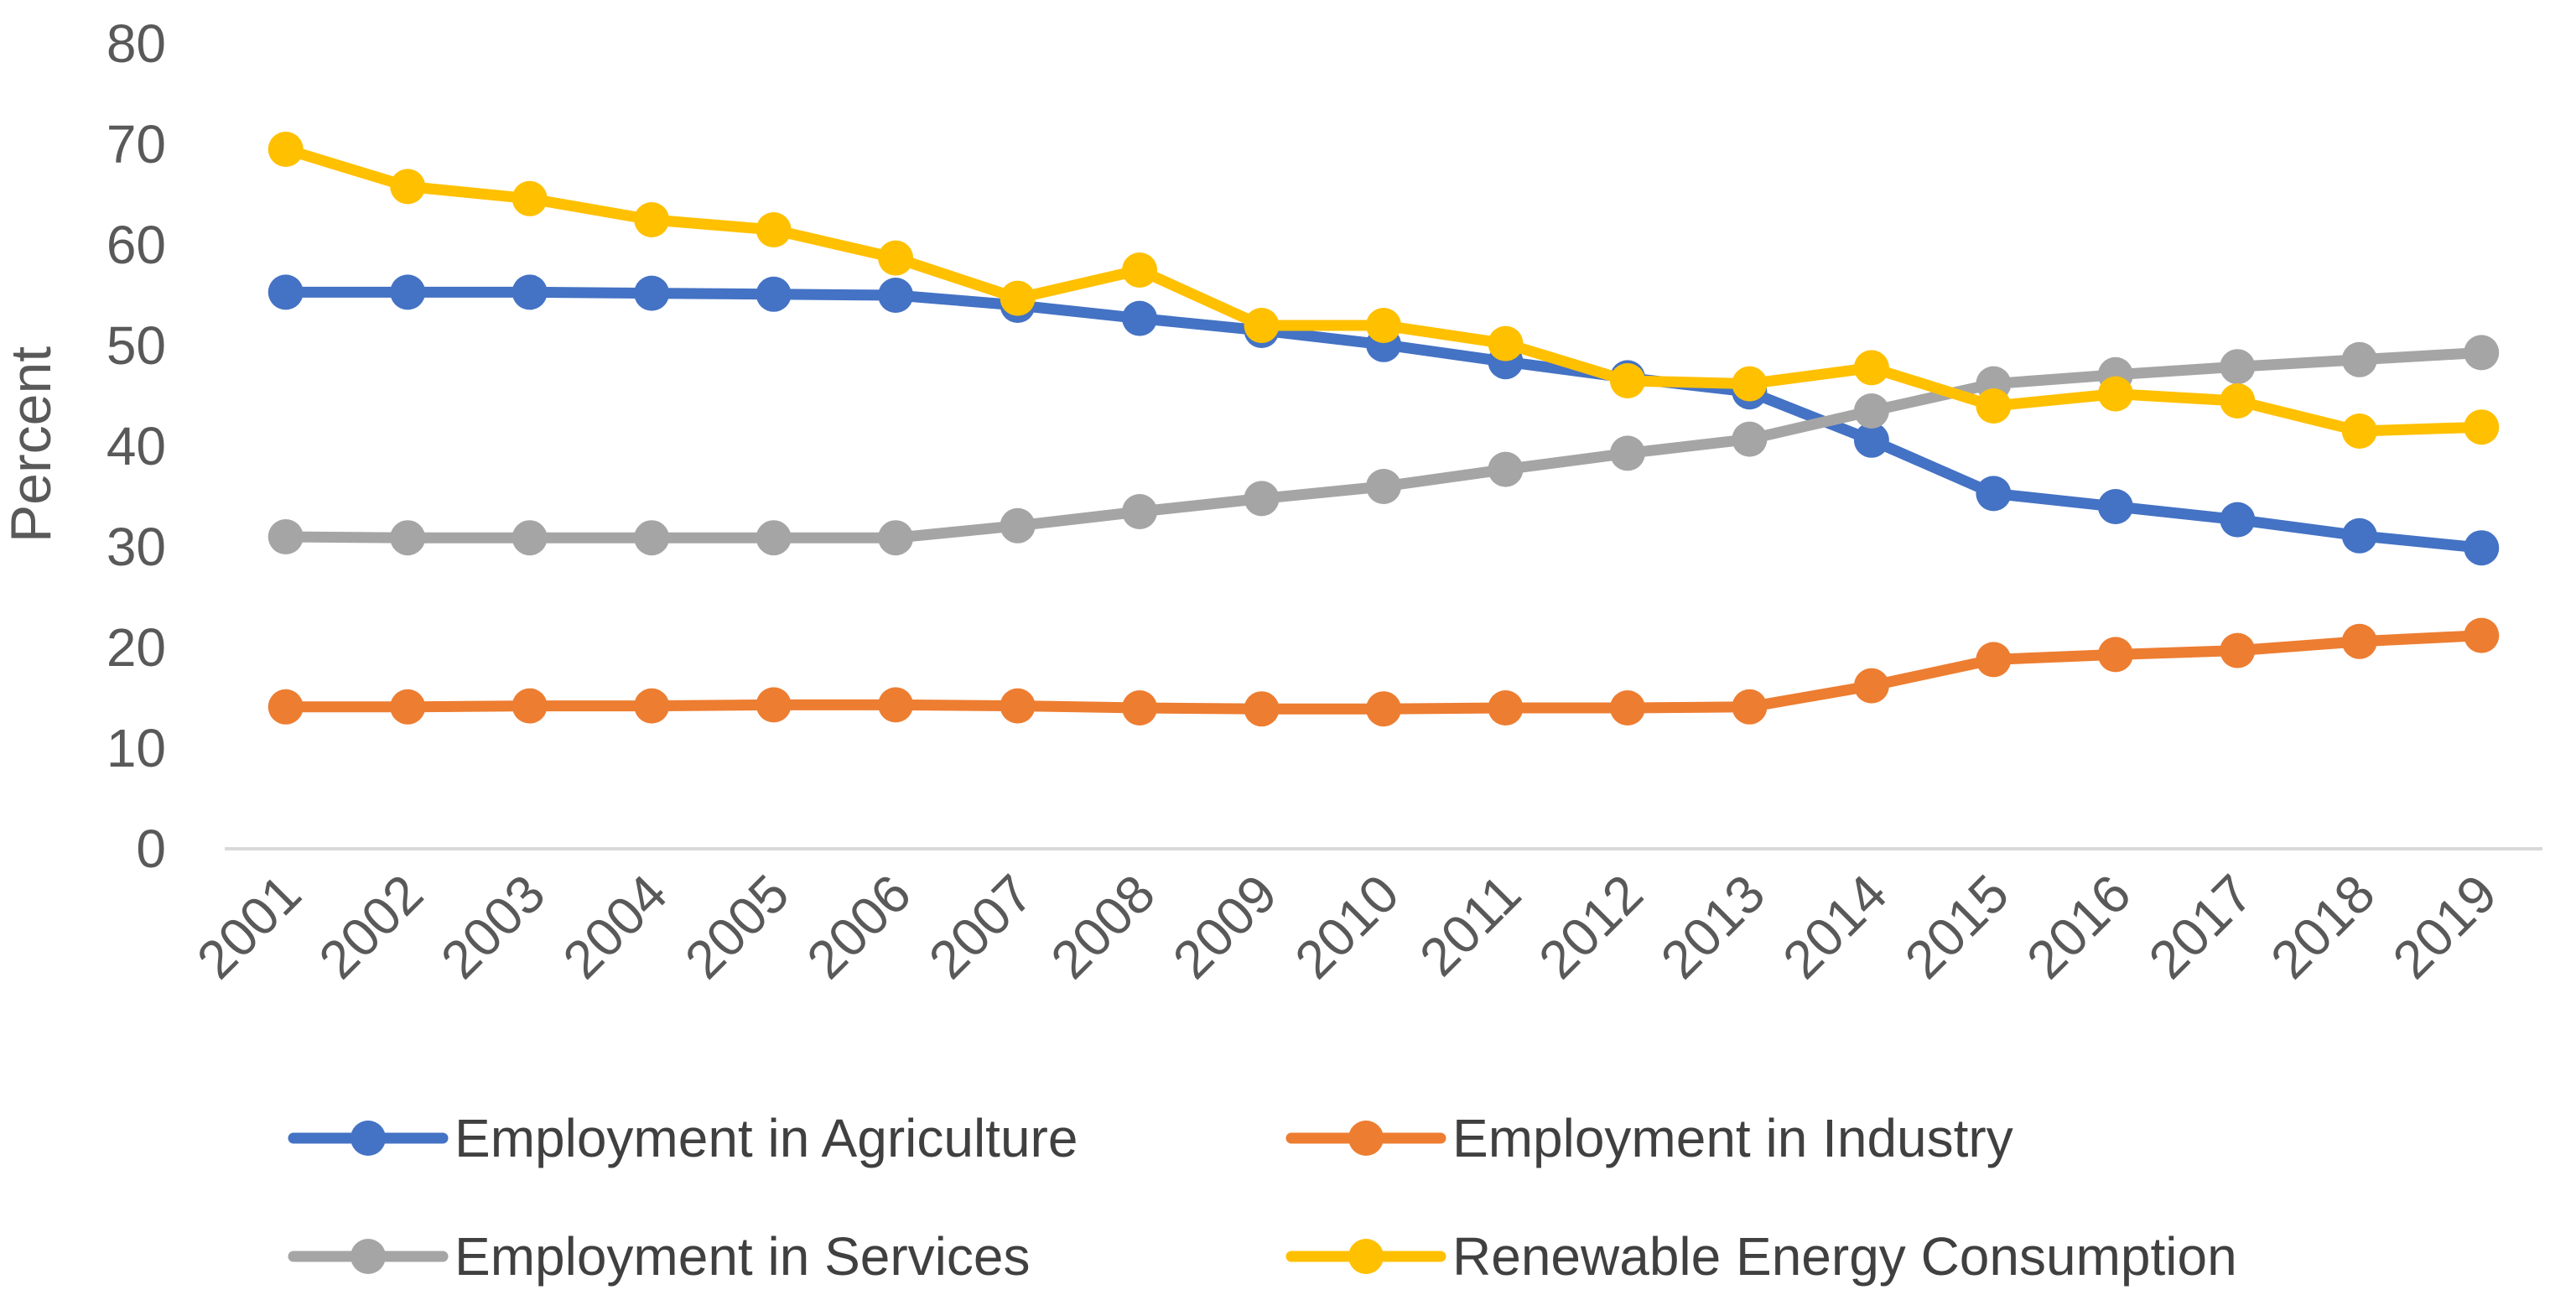 This screenshot has width=2576, height=1295. What do you see at coordinates (1844, 1256) in the screenshot?
I see `legend-label: Renewable Energy Consumption` at bounding box center [1844, 1256].